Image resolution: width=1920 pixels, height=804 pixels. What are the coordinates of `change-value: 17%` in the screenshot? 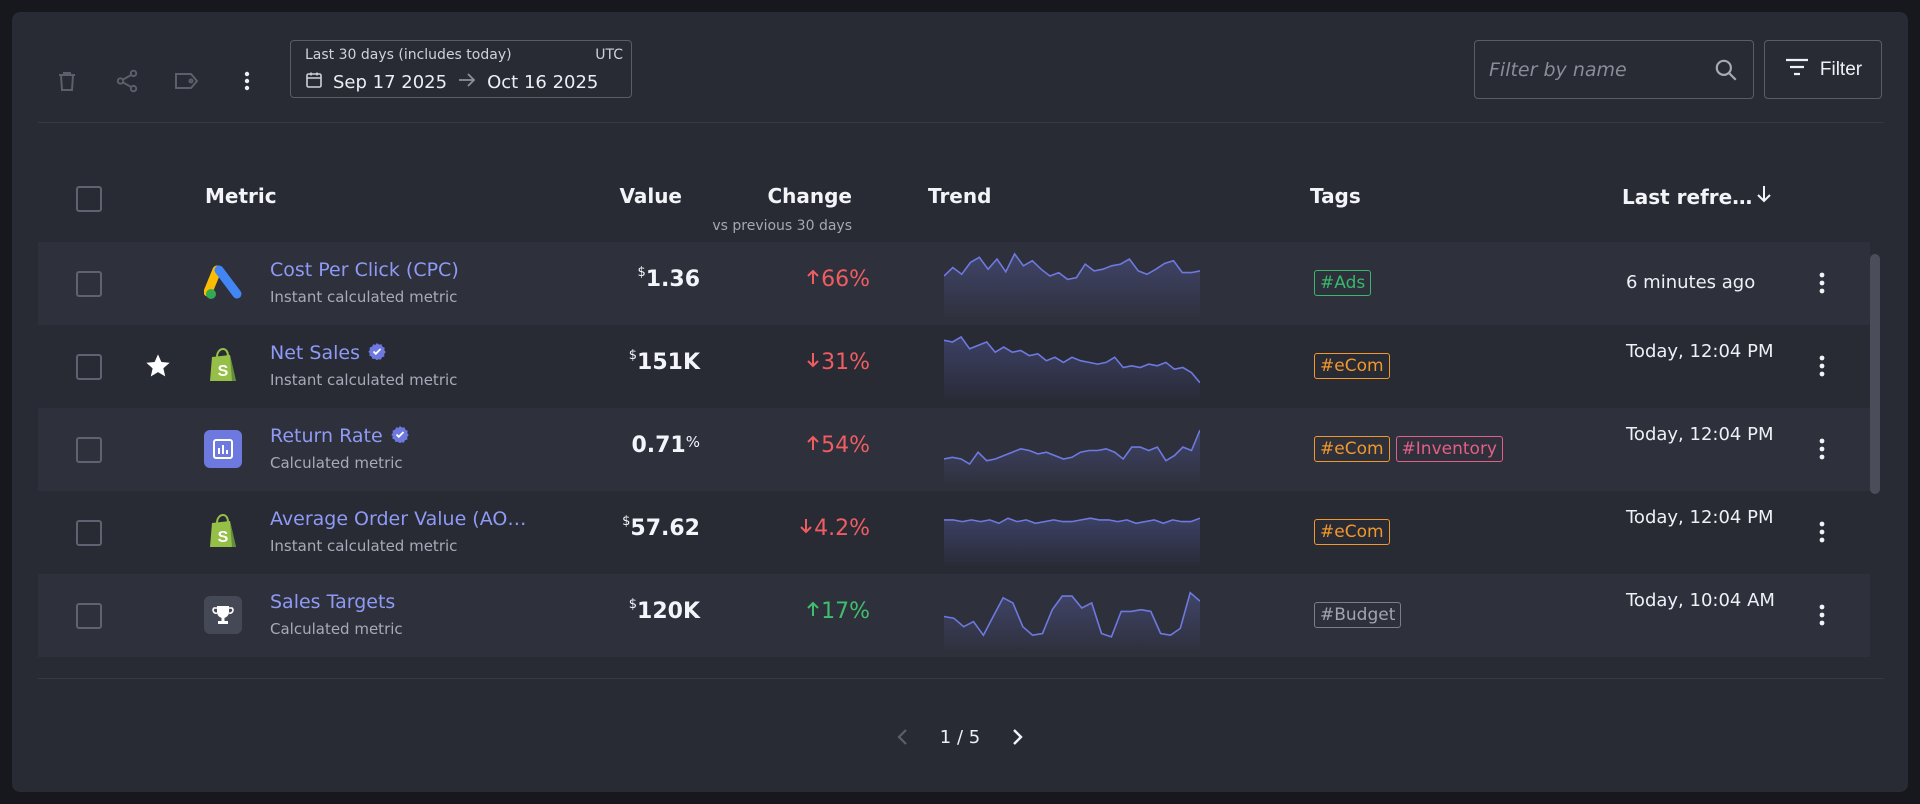 It's located at (845, 611).